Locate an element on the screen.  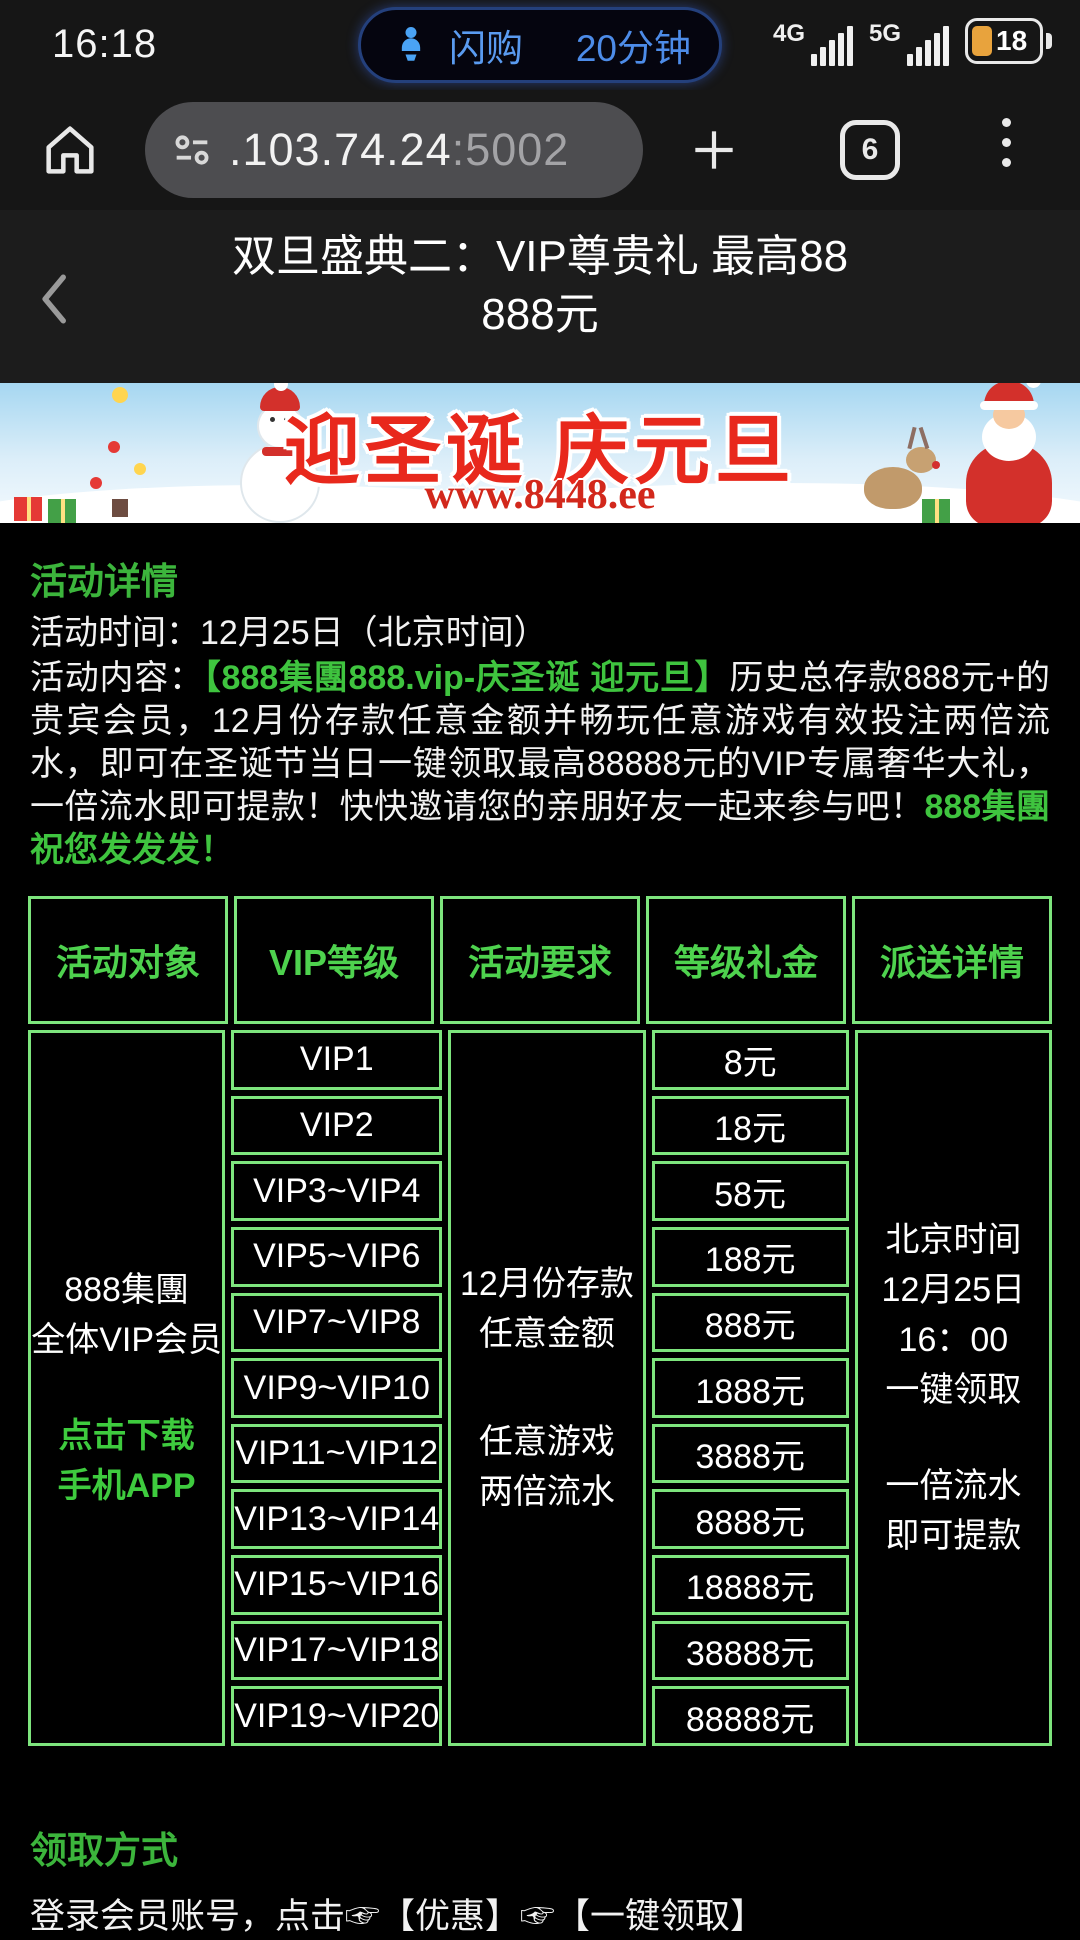
header-requirement: 活动要求 is located at coordinates (540, 960).